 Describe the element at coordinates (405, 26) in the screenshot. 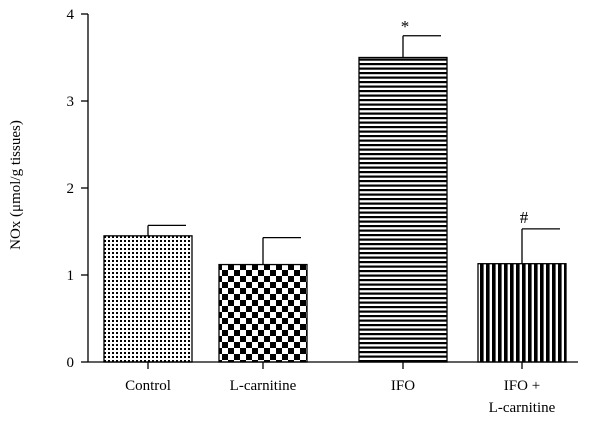

I see `significance-marker: *` at that location.